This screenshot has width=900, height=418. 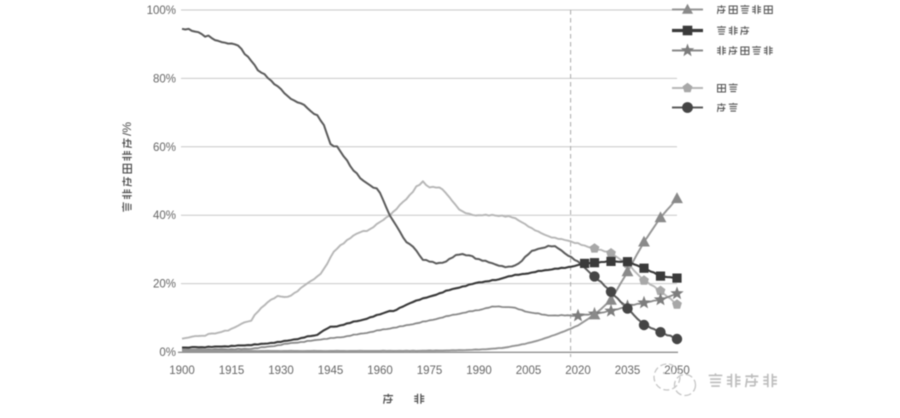 What do you see at coordinates (164, 285) in the screenshot?
I see `svg-text: 20%` at bounding box center [164, 285].